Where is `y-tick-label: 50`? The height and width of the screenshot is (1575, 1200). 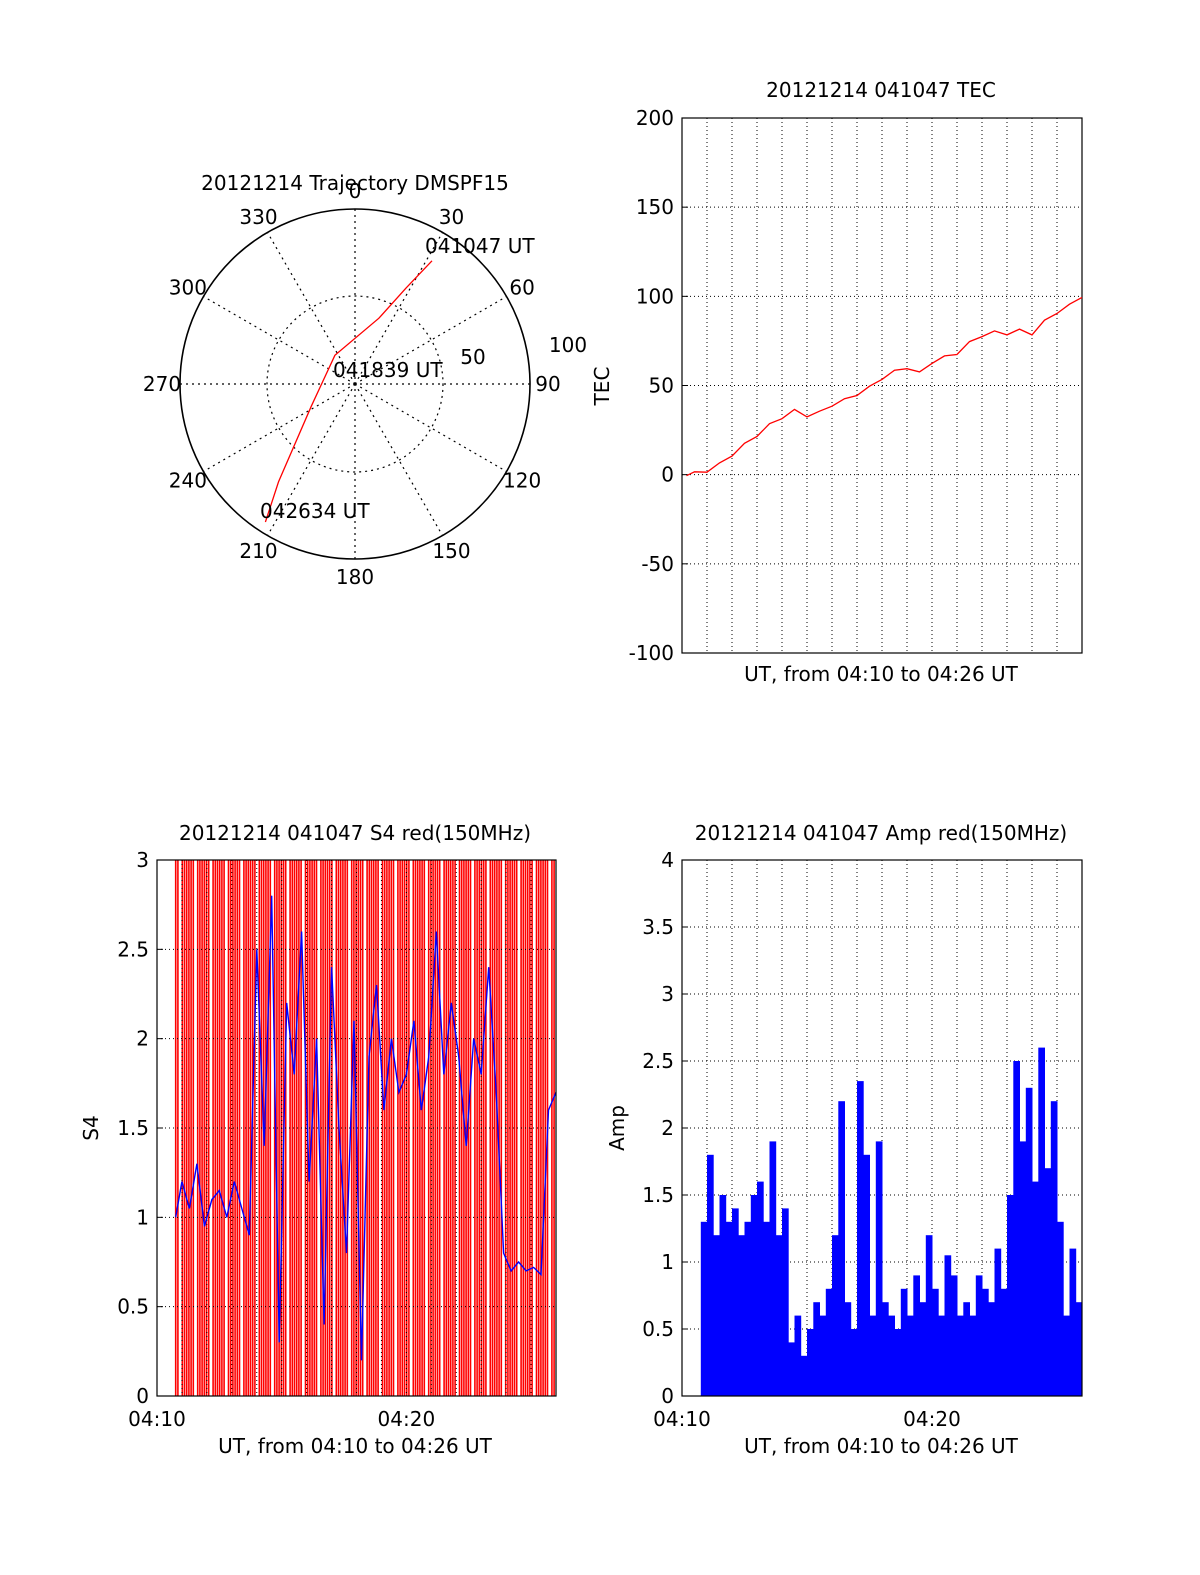 y-tick-label: 50 is located at coordinates (661, 386).